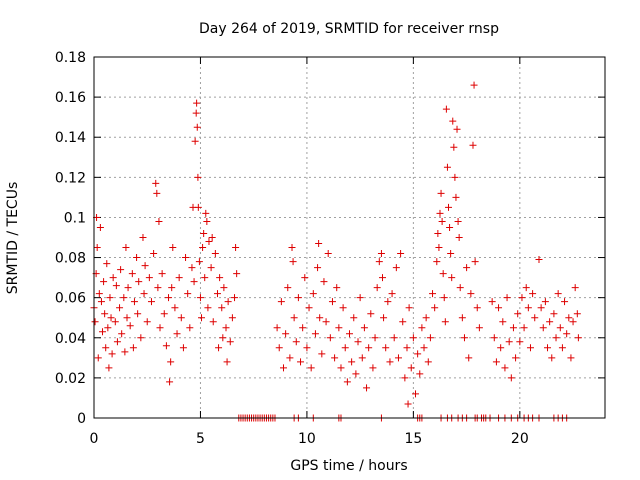 The image size is (640, 480). I want to click on x-tick-label: 5, so click(200, 439).